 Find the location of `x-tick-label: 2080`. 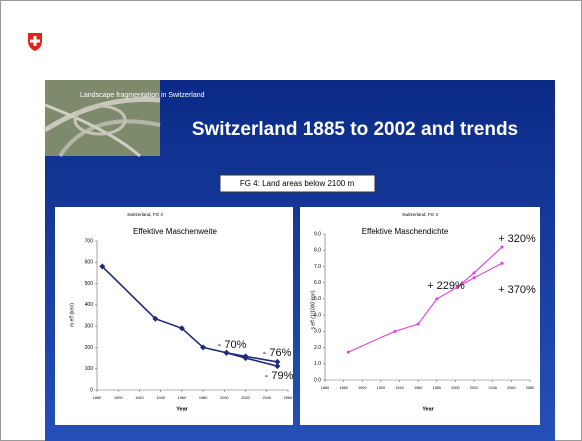

x-tick-label: 2080 is located at coordinates (530, 388).